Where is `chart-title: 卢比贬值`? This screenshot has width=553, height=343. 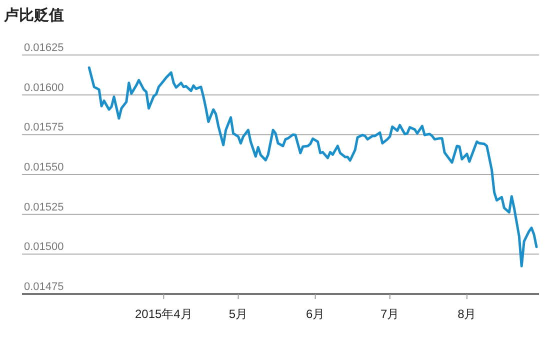
chart-title: 卢比贬值 is located at coordinates (33, 15).